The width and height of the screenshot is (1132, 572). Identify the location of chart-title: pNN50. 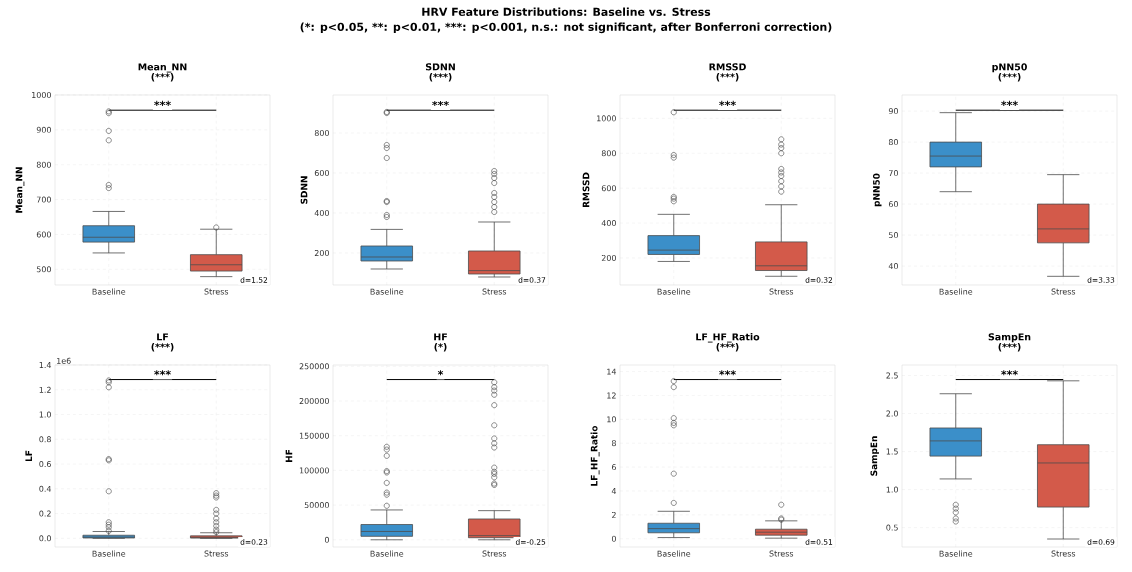
(1009, 68).